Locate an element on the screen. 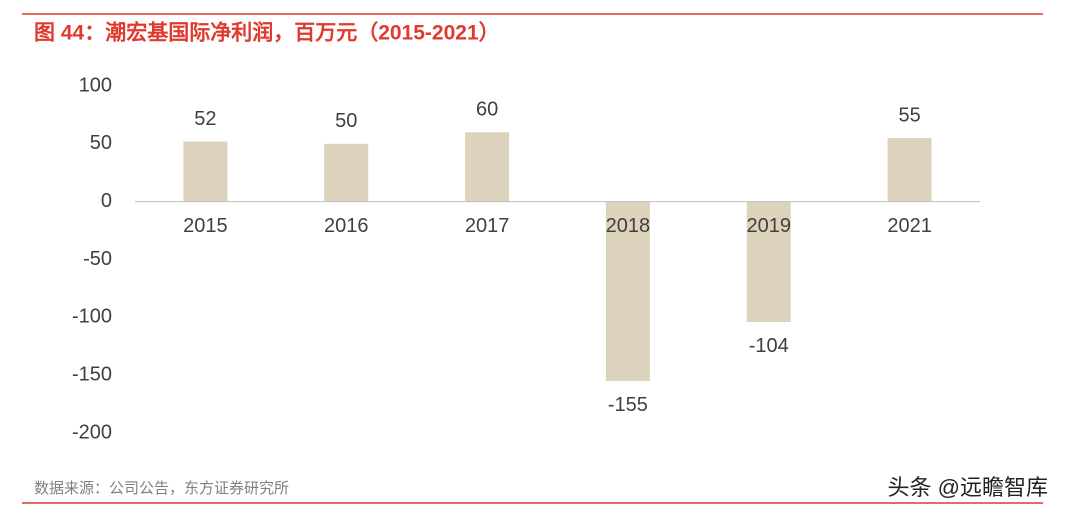 The width and height of the screenshot is (1065, 516). value-label: 55 is located at coordinates (909, 115).